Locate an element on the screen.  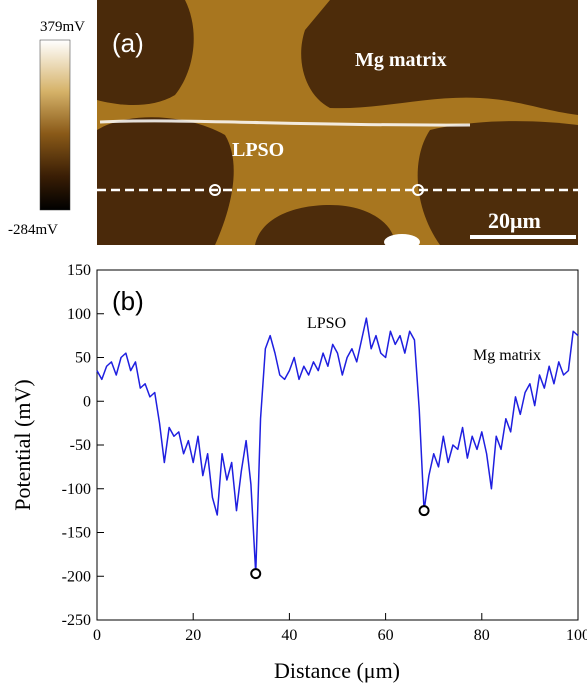
x-tick-label: 100 is located at coordinates (576, 635).